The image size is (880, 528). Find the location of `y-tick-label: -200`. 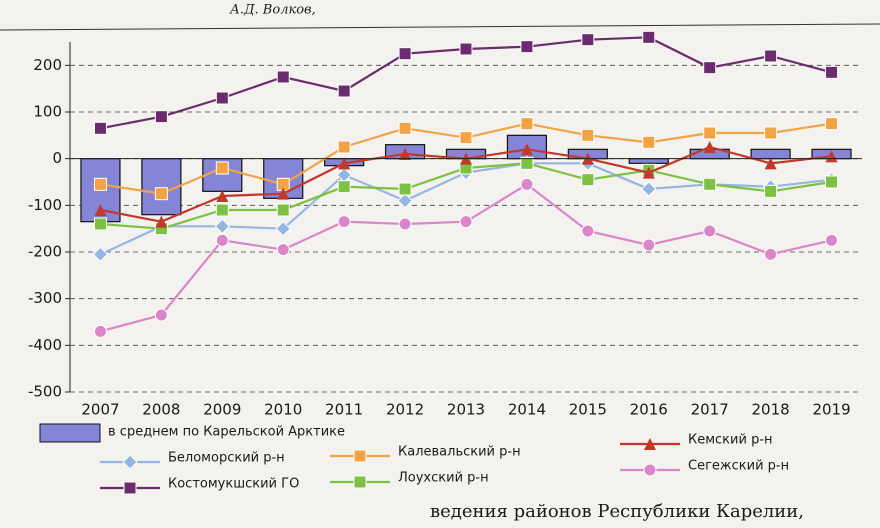

y-tick-label: -200 is located at coordinates (45, 252).